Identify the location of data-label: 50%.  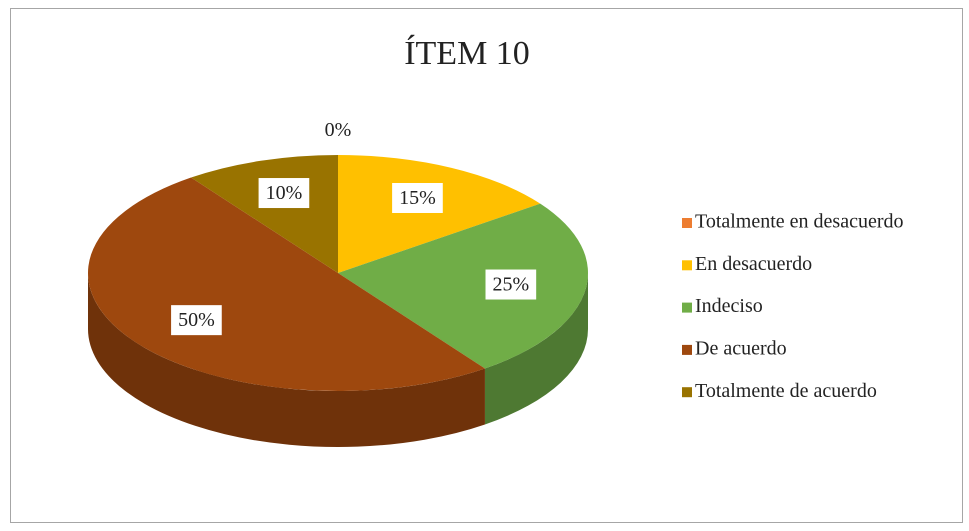
(196, 320).